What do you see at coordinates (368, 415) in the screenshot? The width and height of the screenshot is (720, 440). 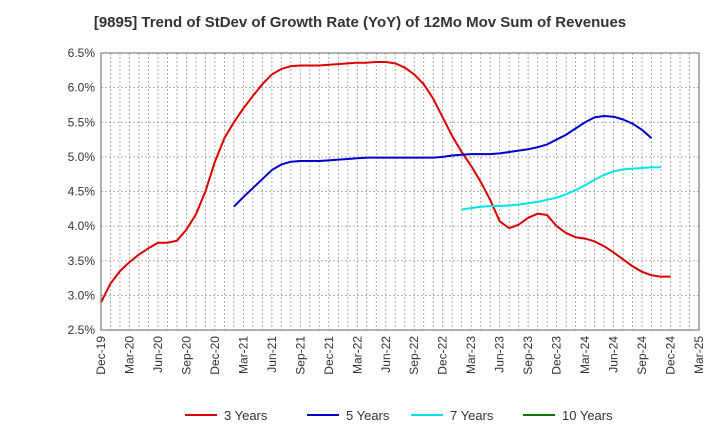 I see `legend-label: 5 Years` at bounding box center [368, 415].